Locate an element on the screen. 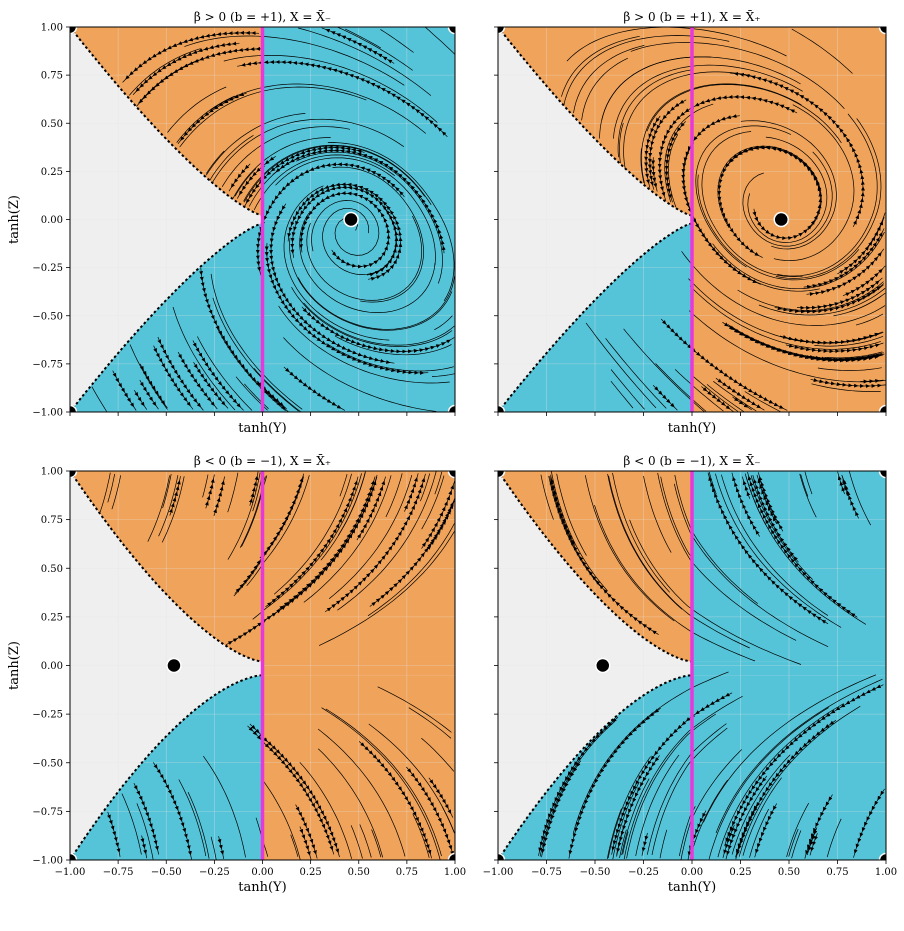 The width and height of the screenshot is (904, 931). x-tick-label: 0.25 is located at coordinates (310, 872).